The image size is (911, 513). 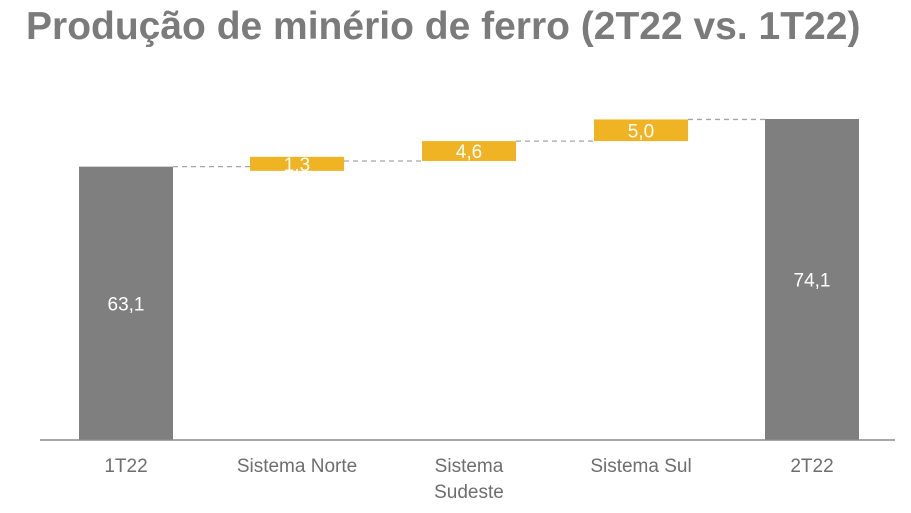 I want to click on bar-sistema-sul, so click(x=641, y=130).